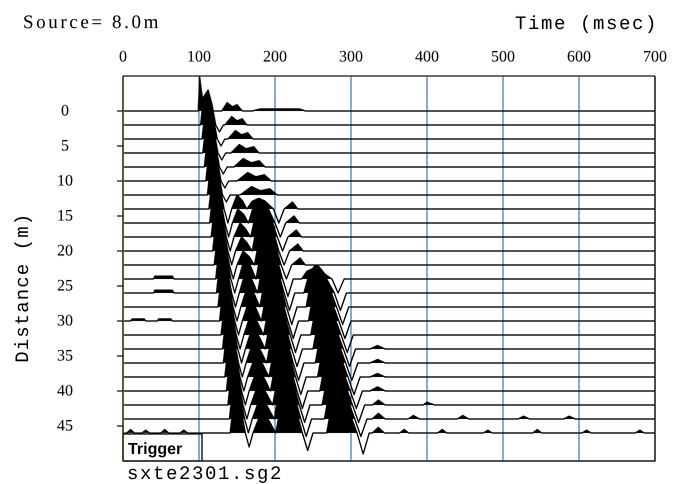  What do you see at coordinates (65, 321) in the screenshot?
I see `y-tick-label: 30` at bounding box center [65, 321].